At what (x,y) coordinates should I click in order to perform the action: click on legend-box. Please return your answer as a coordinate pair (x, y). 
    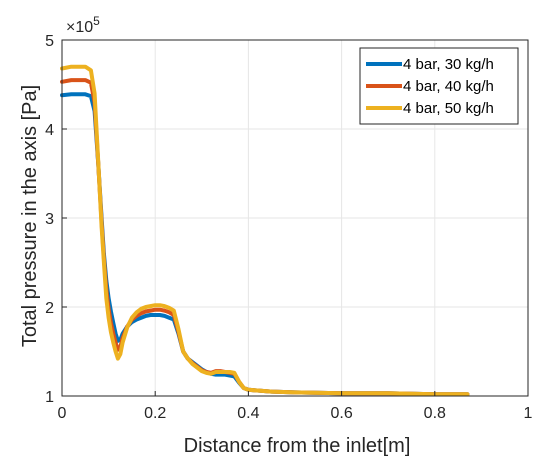
    Looking at the image, I should click on (439, 86).